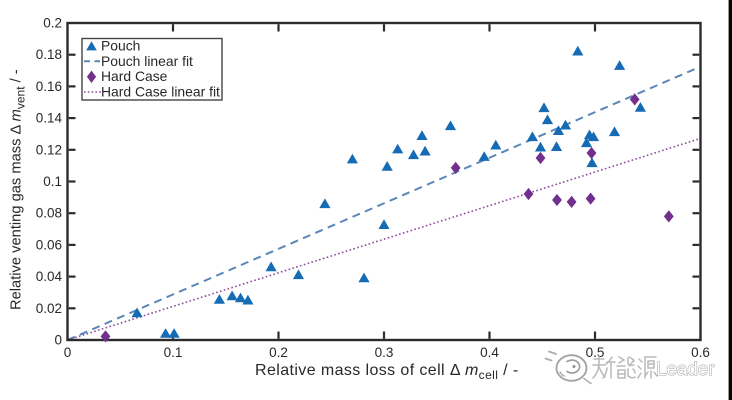 This screenshot has width=732, height=400. I want to click on svg-text: 0.18, so click(49, 54).